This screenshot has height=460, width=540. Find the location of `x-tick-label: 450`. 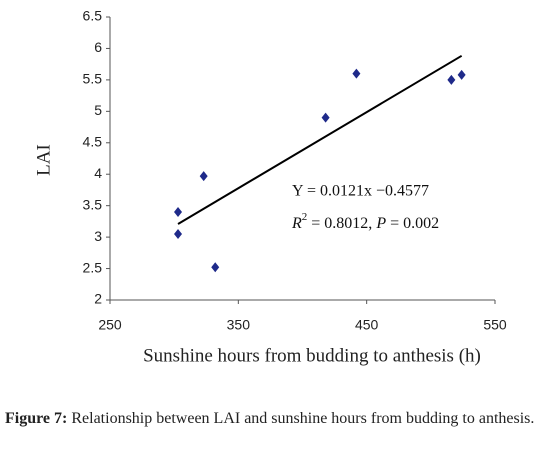

x-tick-label: 450 is located at coordinates (367, 325).